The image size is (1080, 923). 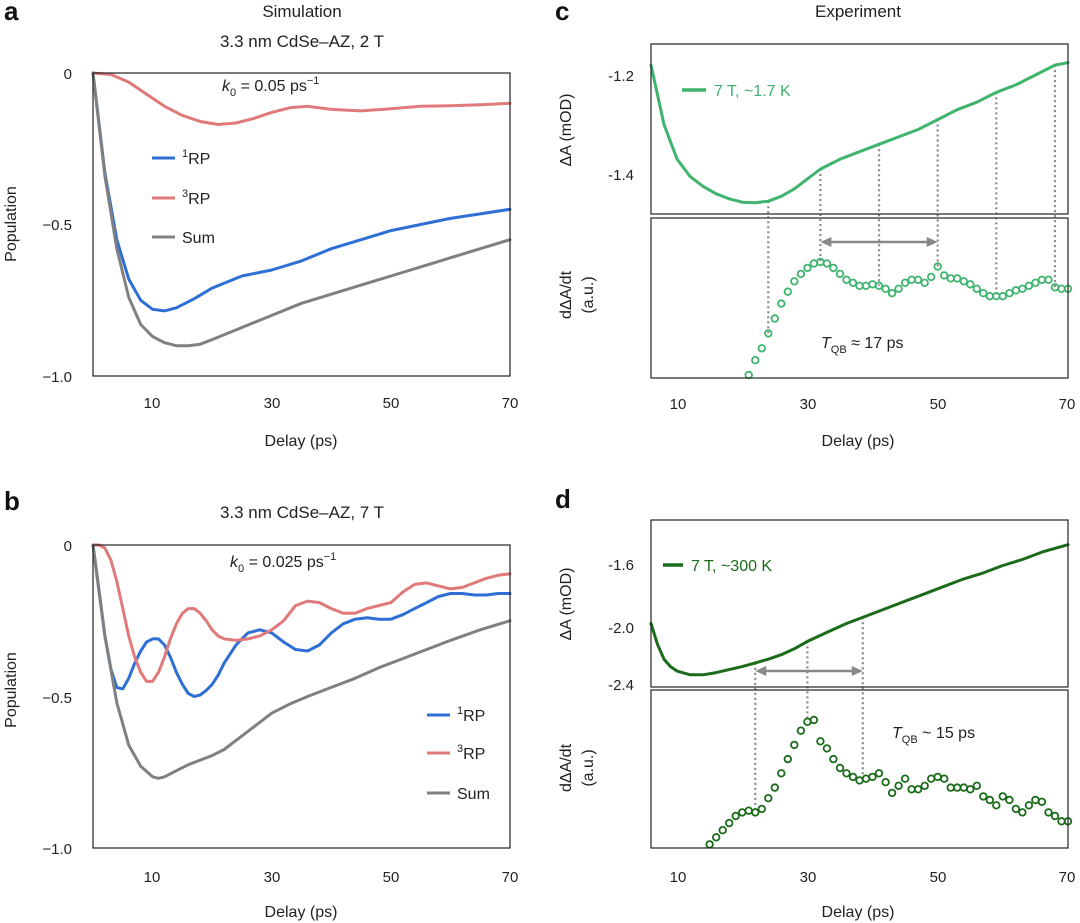 I want to click on panel-d-xtick: 70, so click(x=1067, y=877).